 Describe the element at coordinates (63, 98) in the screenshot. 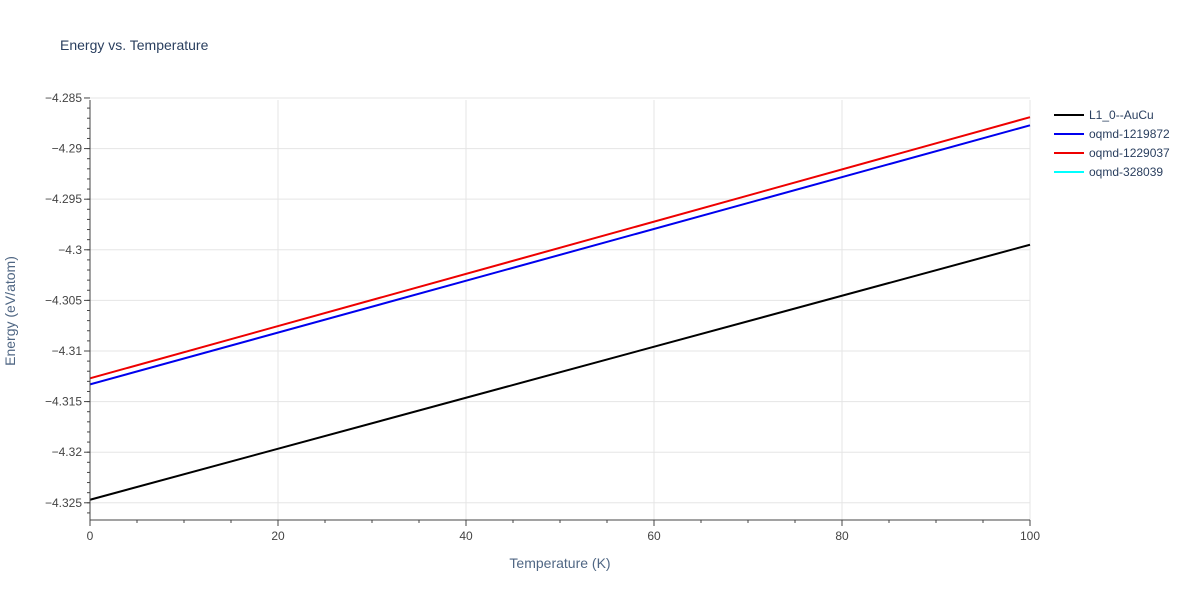

I see `y-tick-label: −4.285` at that location.